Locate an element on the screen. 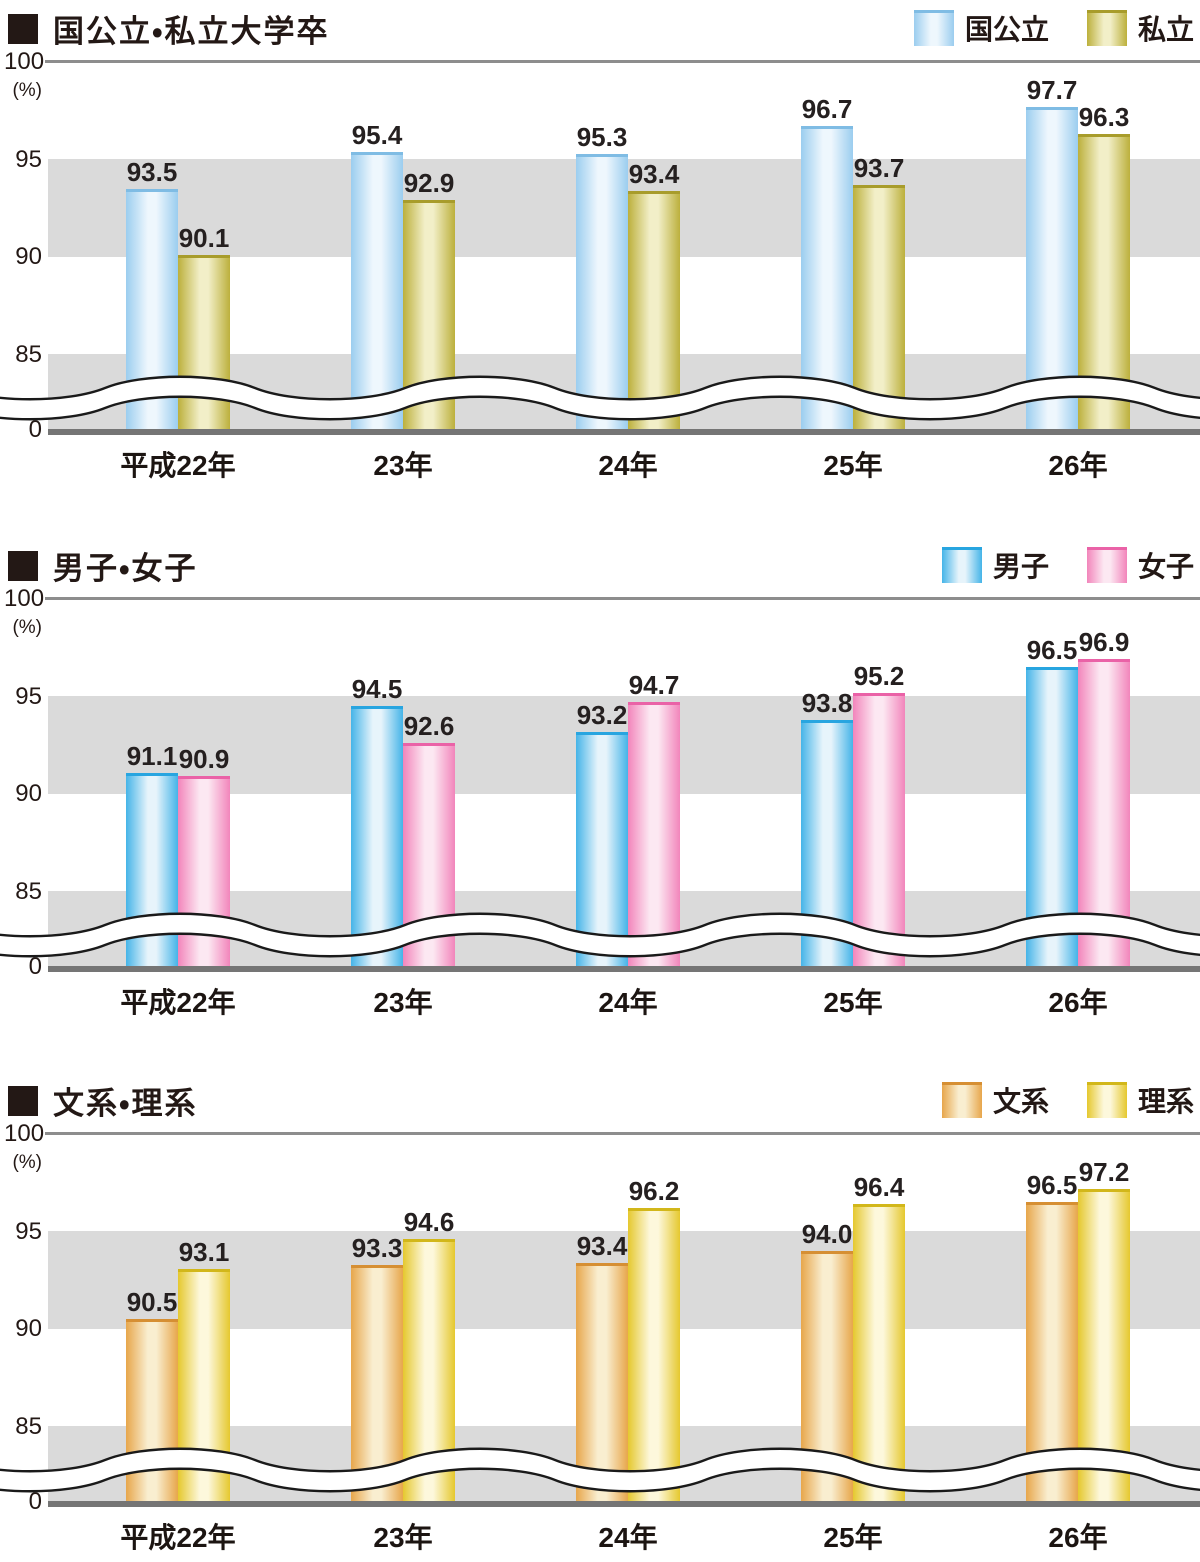  value-label: 94.7 is located at coordinates (654, 685).